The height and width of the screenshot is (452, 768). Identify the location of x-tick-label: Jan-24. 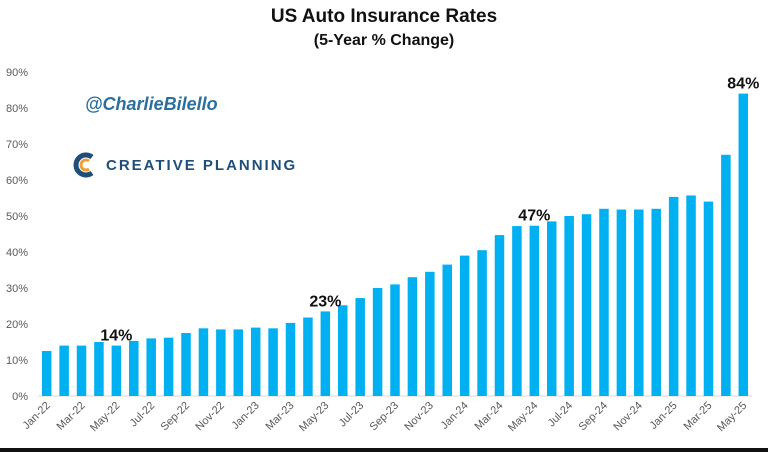
(455, 416).